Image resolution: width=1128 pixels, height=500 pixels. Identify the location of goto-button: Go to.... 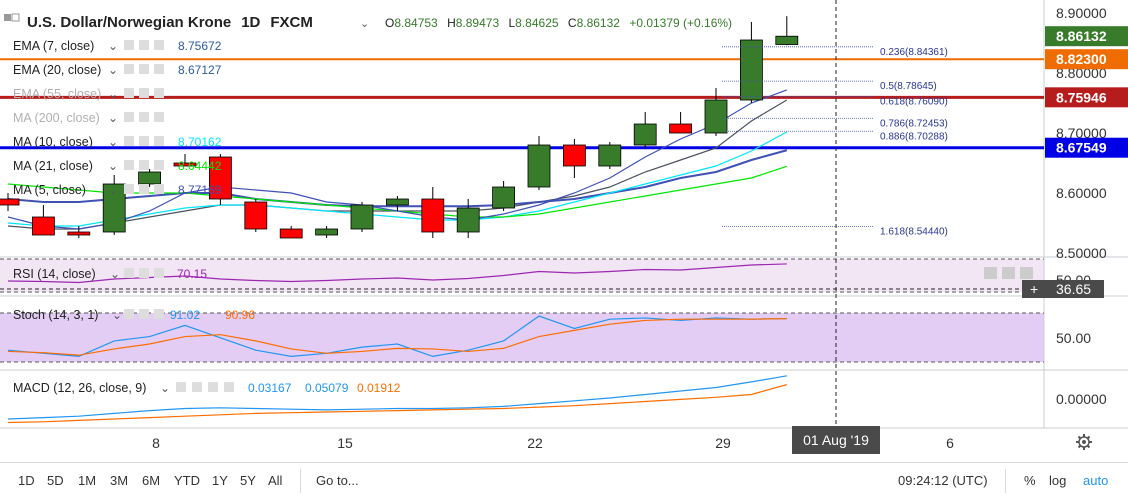
(337, 480).